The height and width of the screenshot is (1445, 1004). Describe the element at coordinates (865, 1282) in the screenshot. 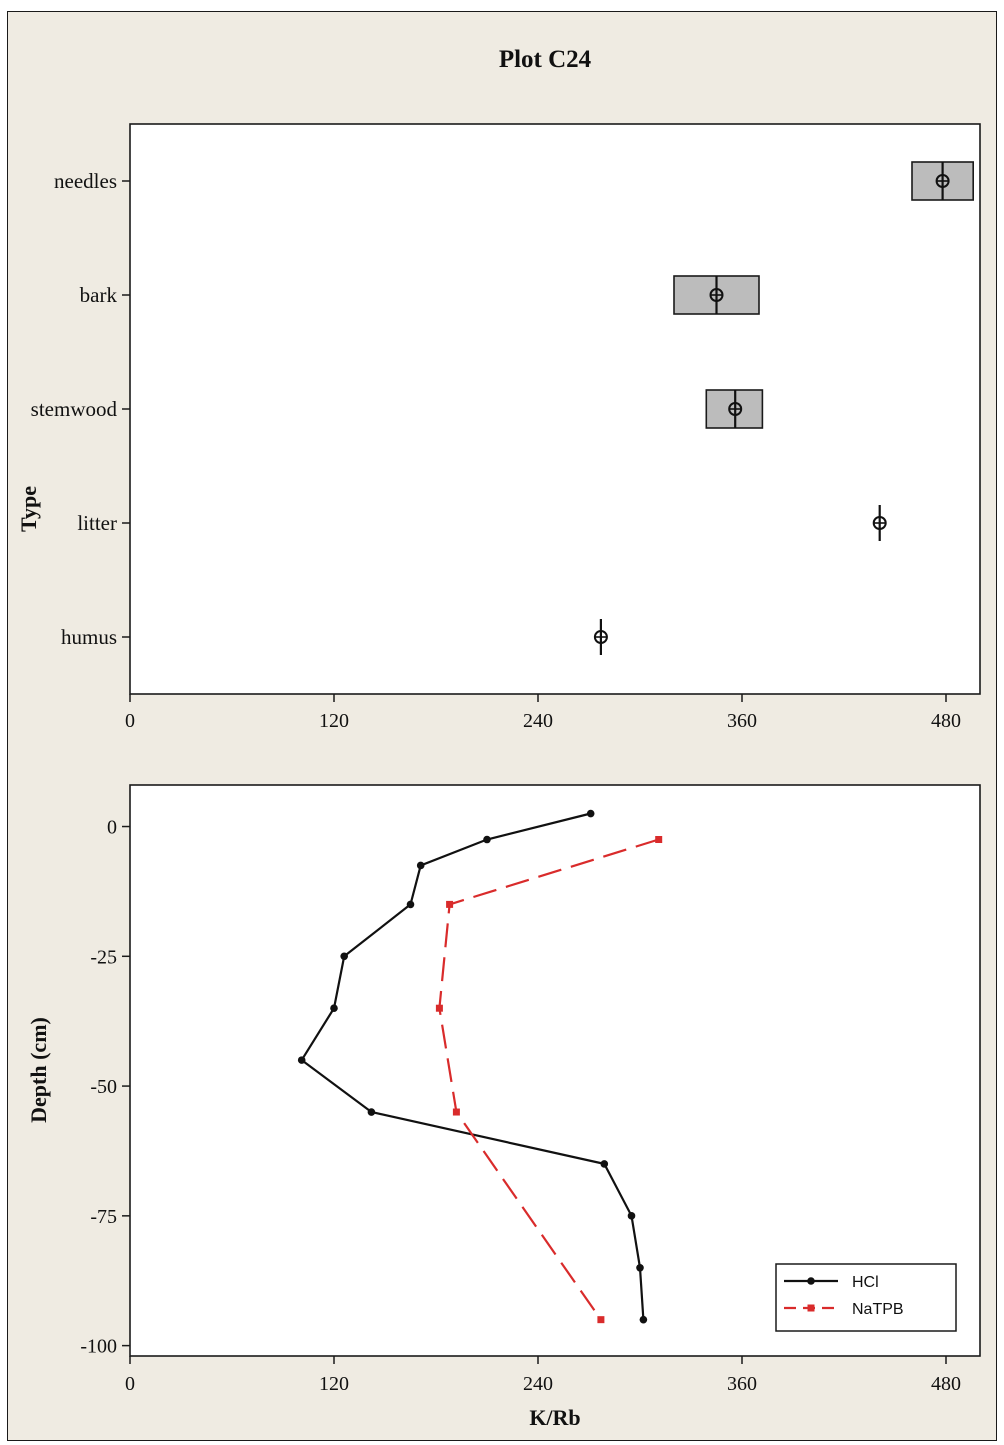

I see `legend-label: HCl` at that location.